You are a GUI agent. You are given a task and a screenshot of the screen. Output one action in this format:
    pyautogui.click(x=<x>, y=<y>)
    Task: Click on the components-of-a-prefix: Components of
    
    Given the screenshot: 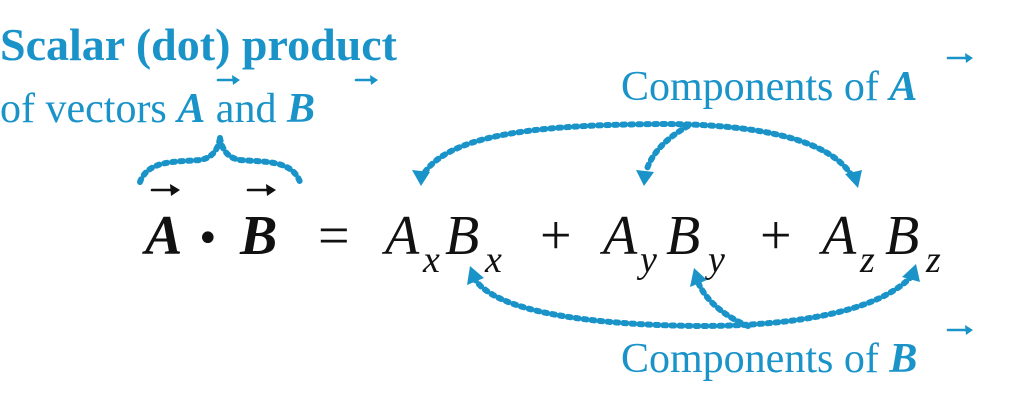 What is the action you would take?
    pyautogui.click(x=755, y=87)
    